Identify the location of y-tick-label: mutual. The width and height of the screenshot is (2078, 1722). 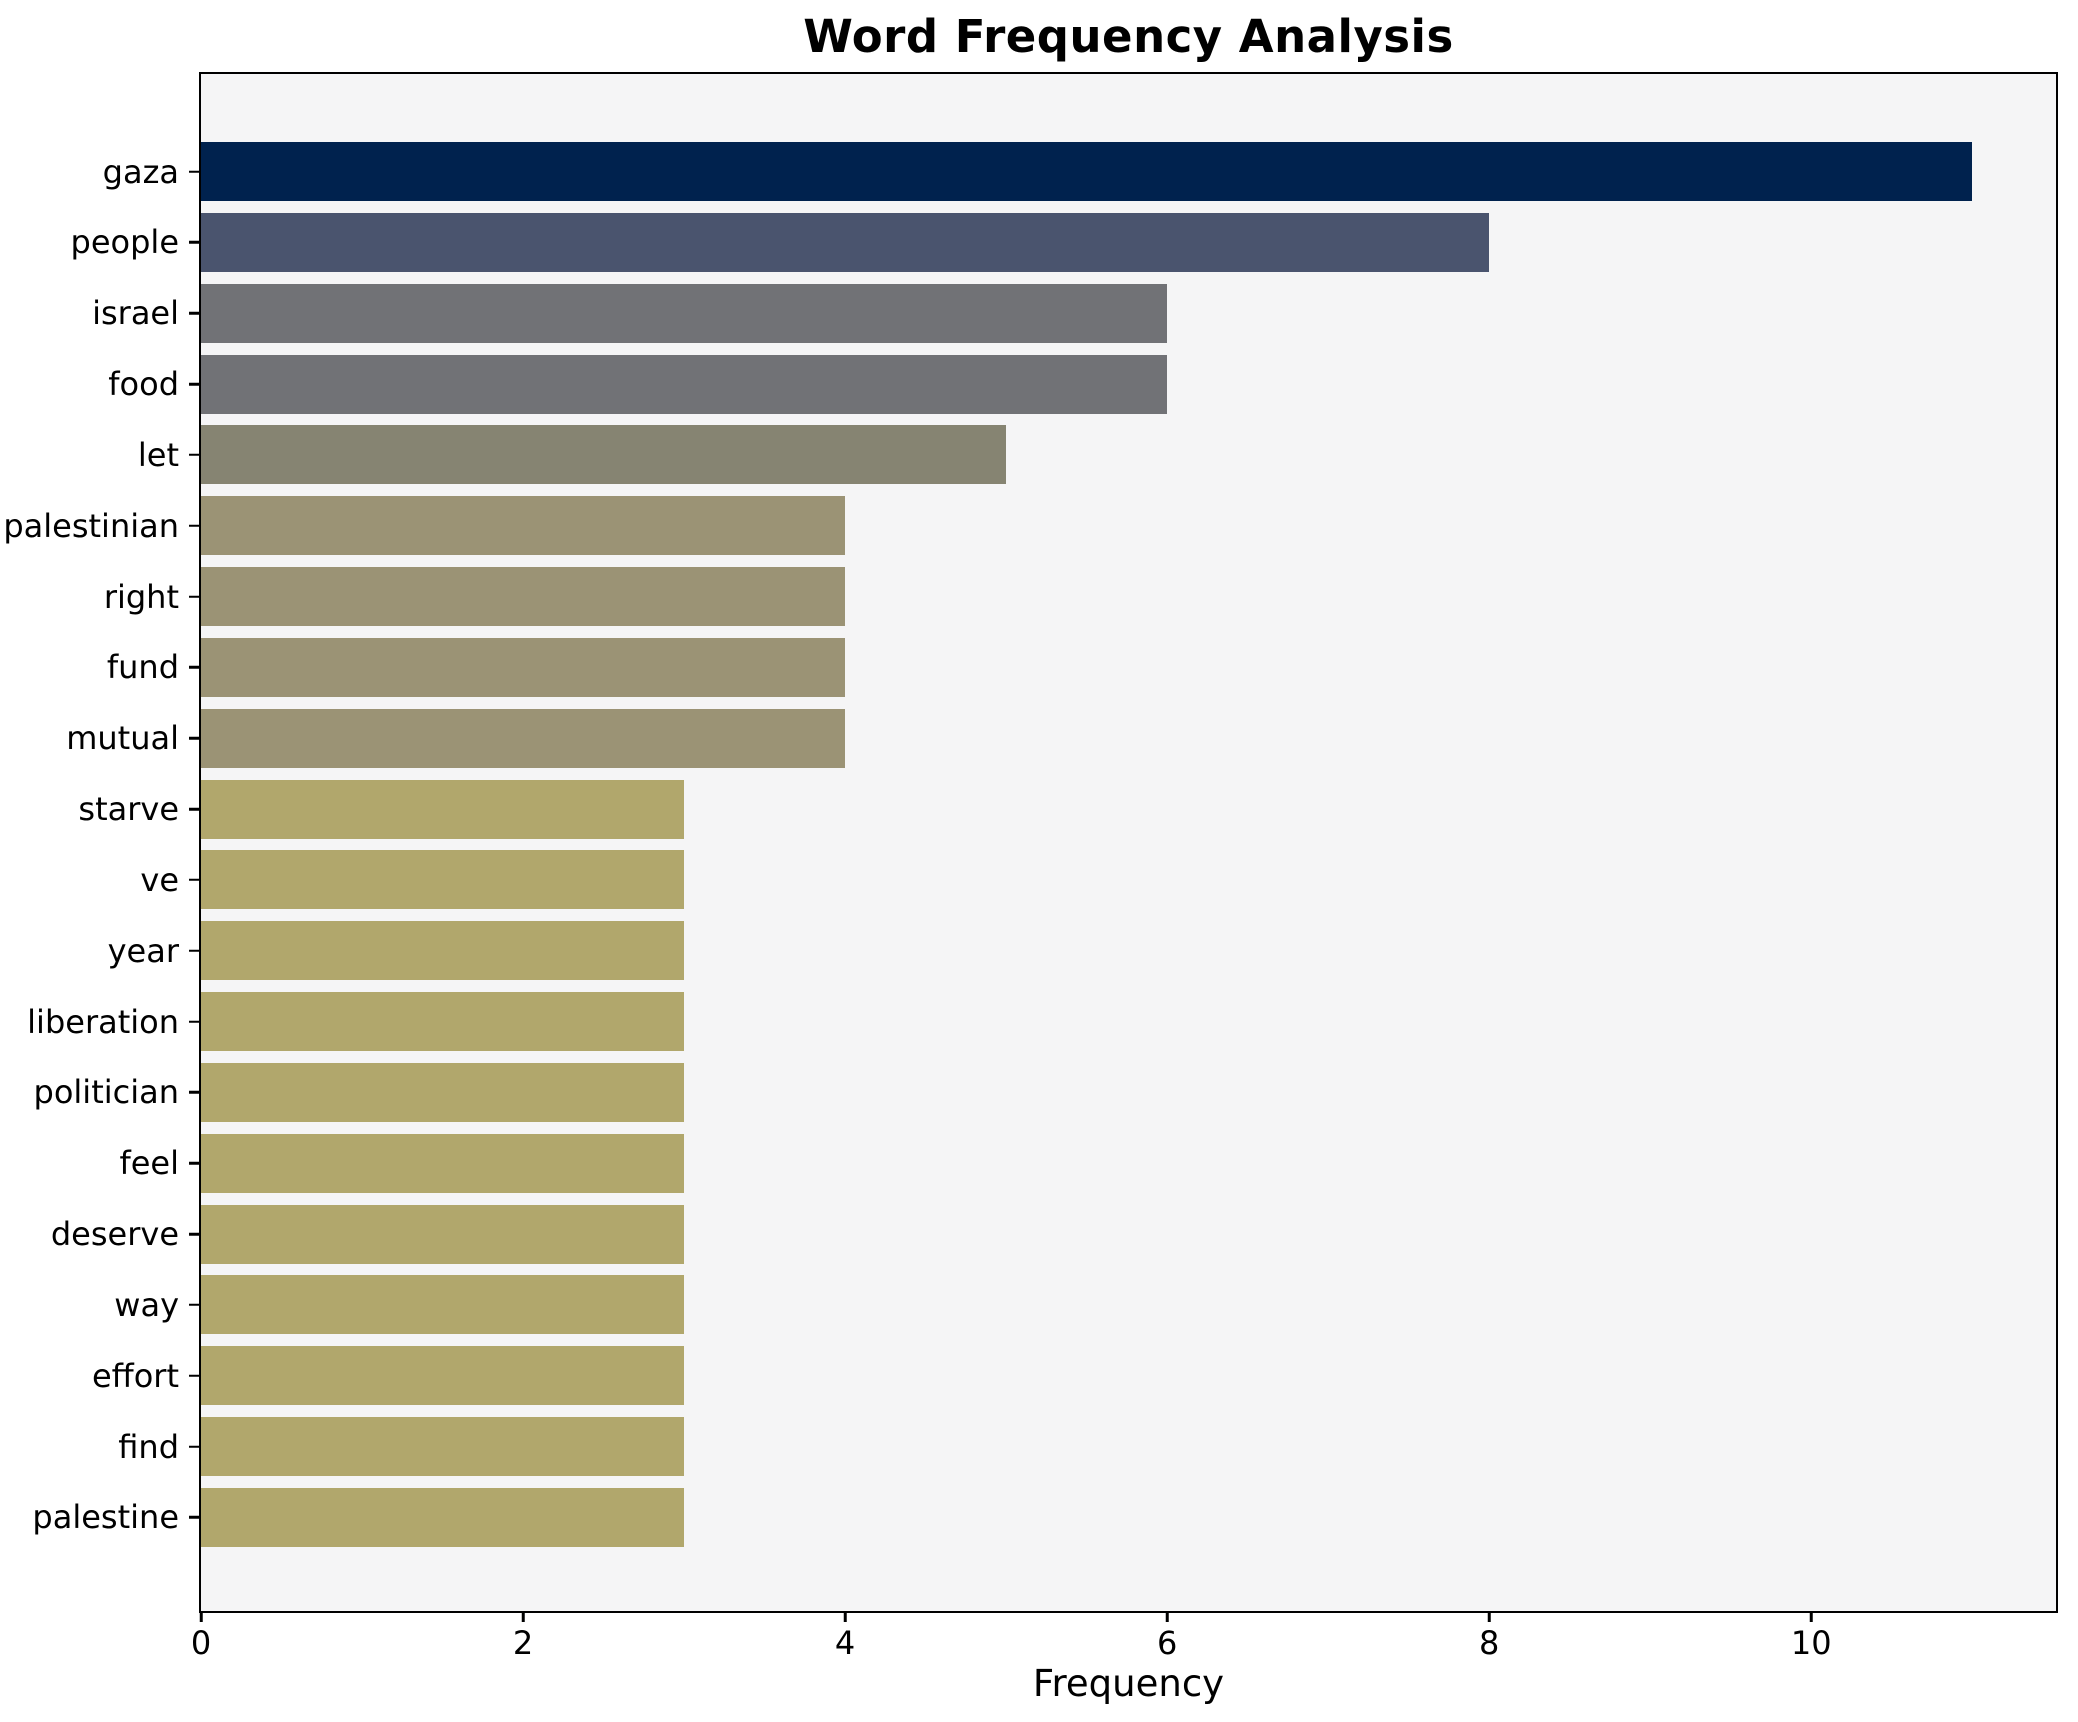
(122, 738).